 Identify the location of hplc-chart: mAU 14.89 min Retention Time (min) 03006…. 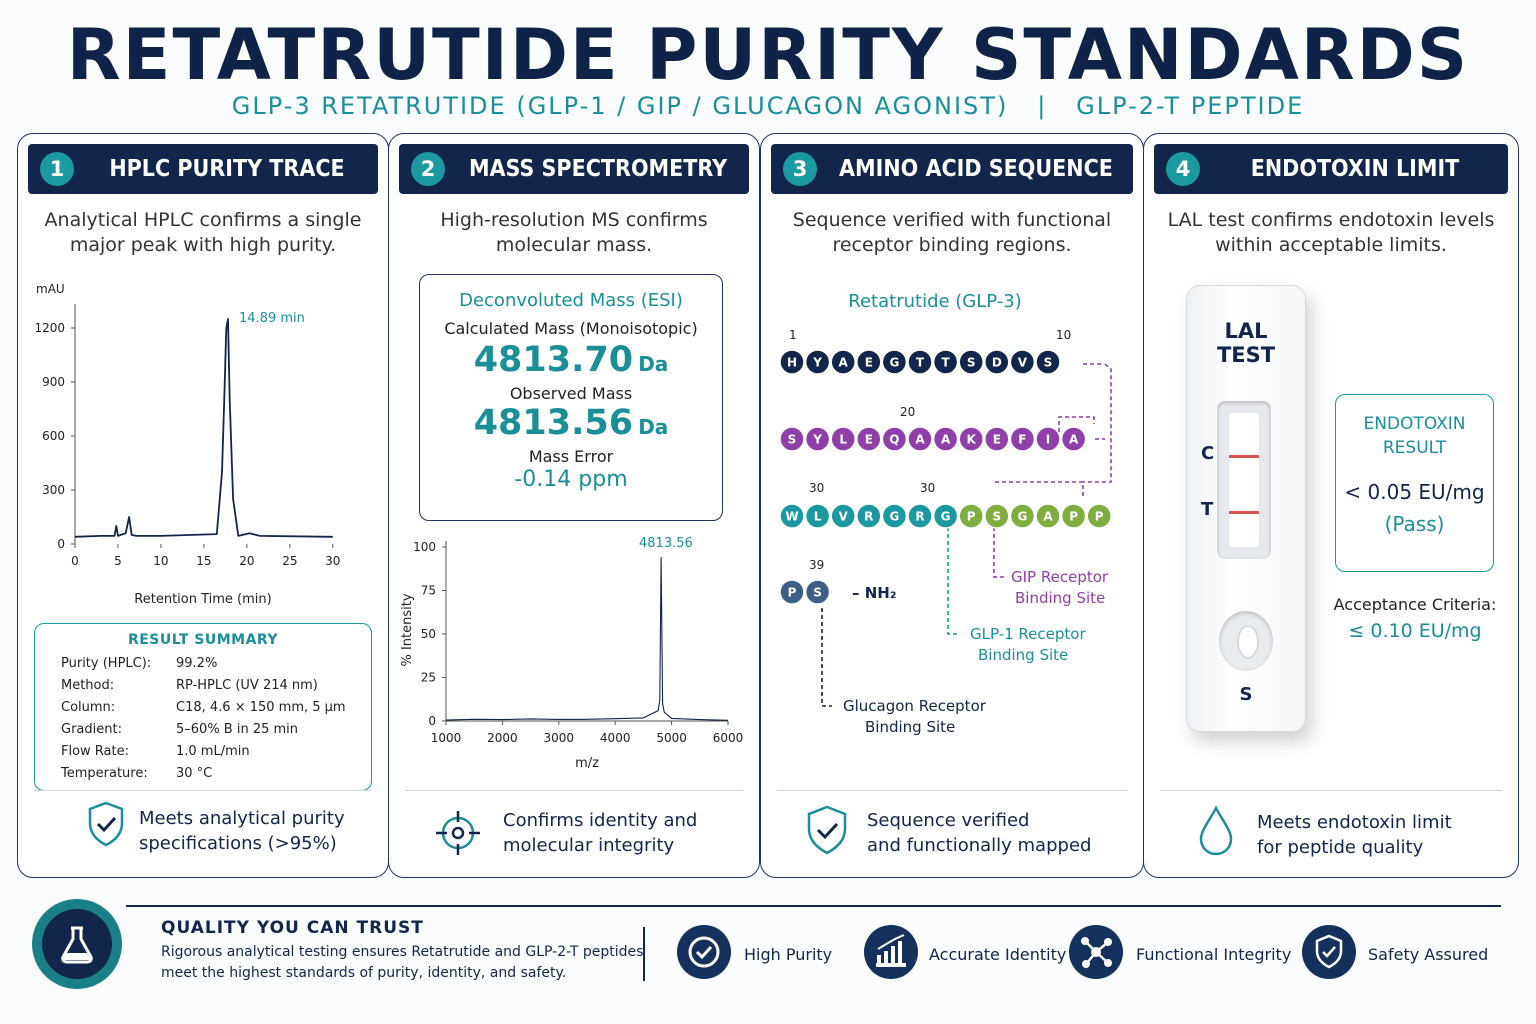
(187, 444).